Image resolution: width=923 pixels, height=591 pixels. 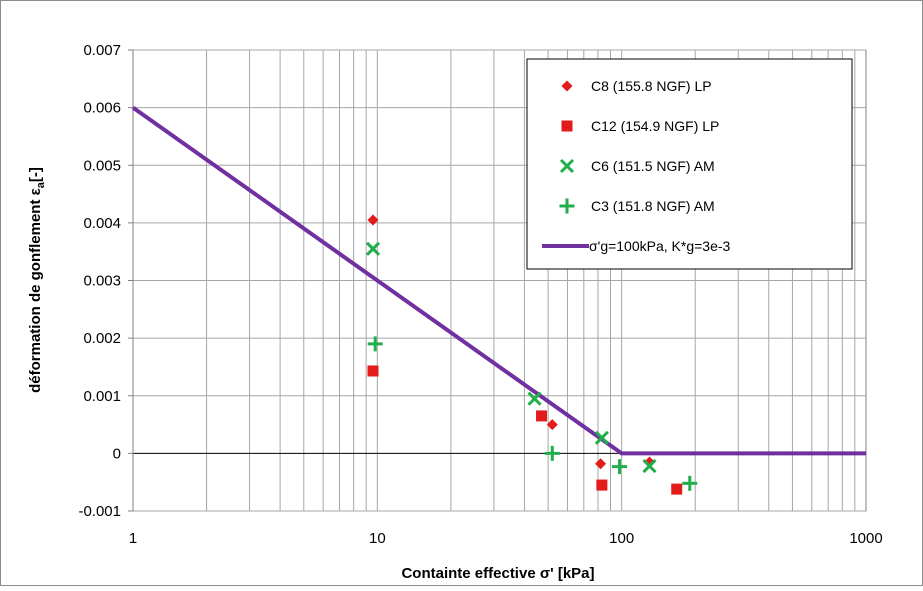 I want to click on y-axis-title-sub: a, so click(x=41, y=184).